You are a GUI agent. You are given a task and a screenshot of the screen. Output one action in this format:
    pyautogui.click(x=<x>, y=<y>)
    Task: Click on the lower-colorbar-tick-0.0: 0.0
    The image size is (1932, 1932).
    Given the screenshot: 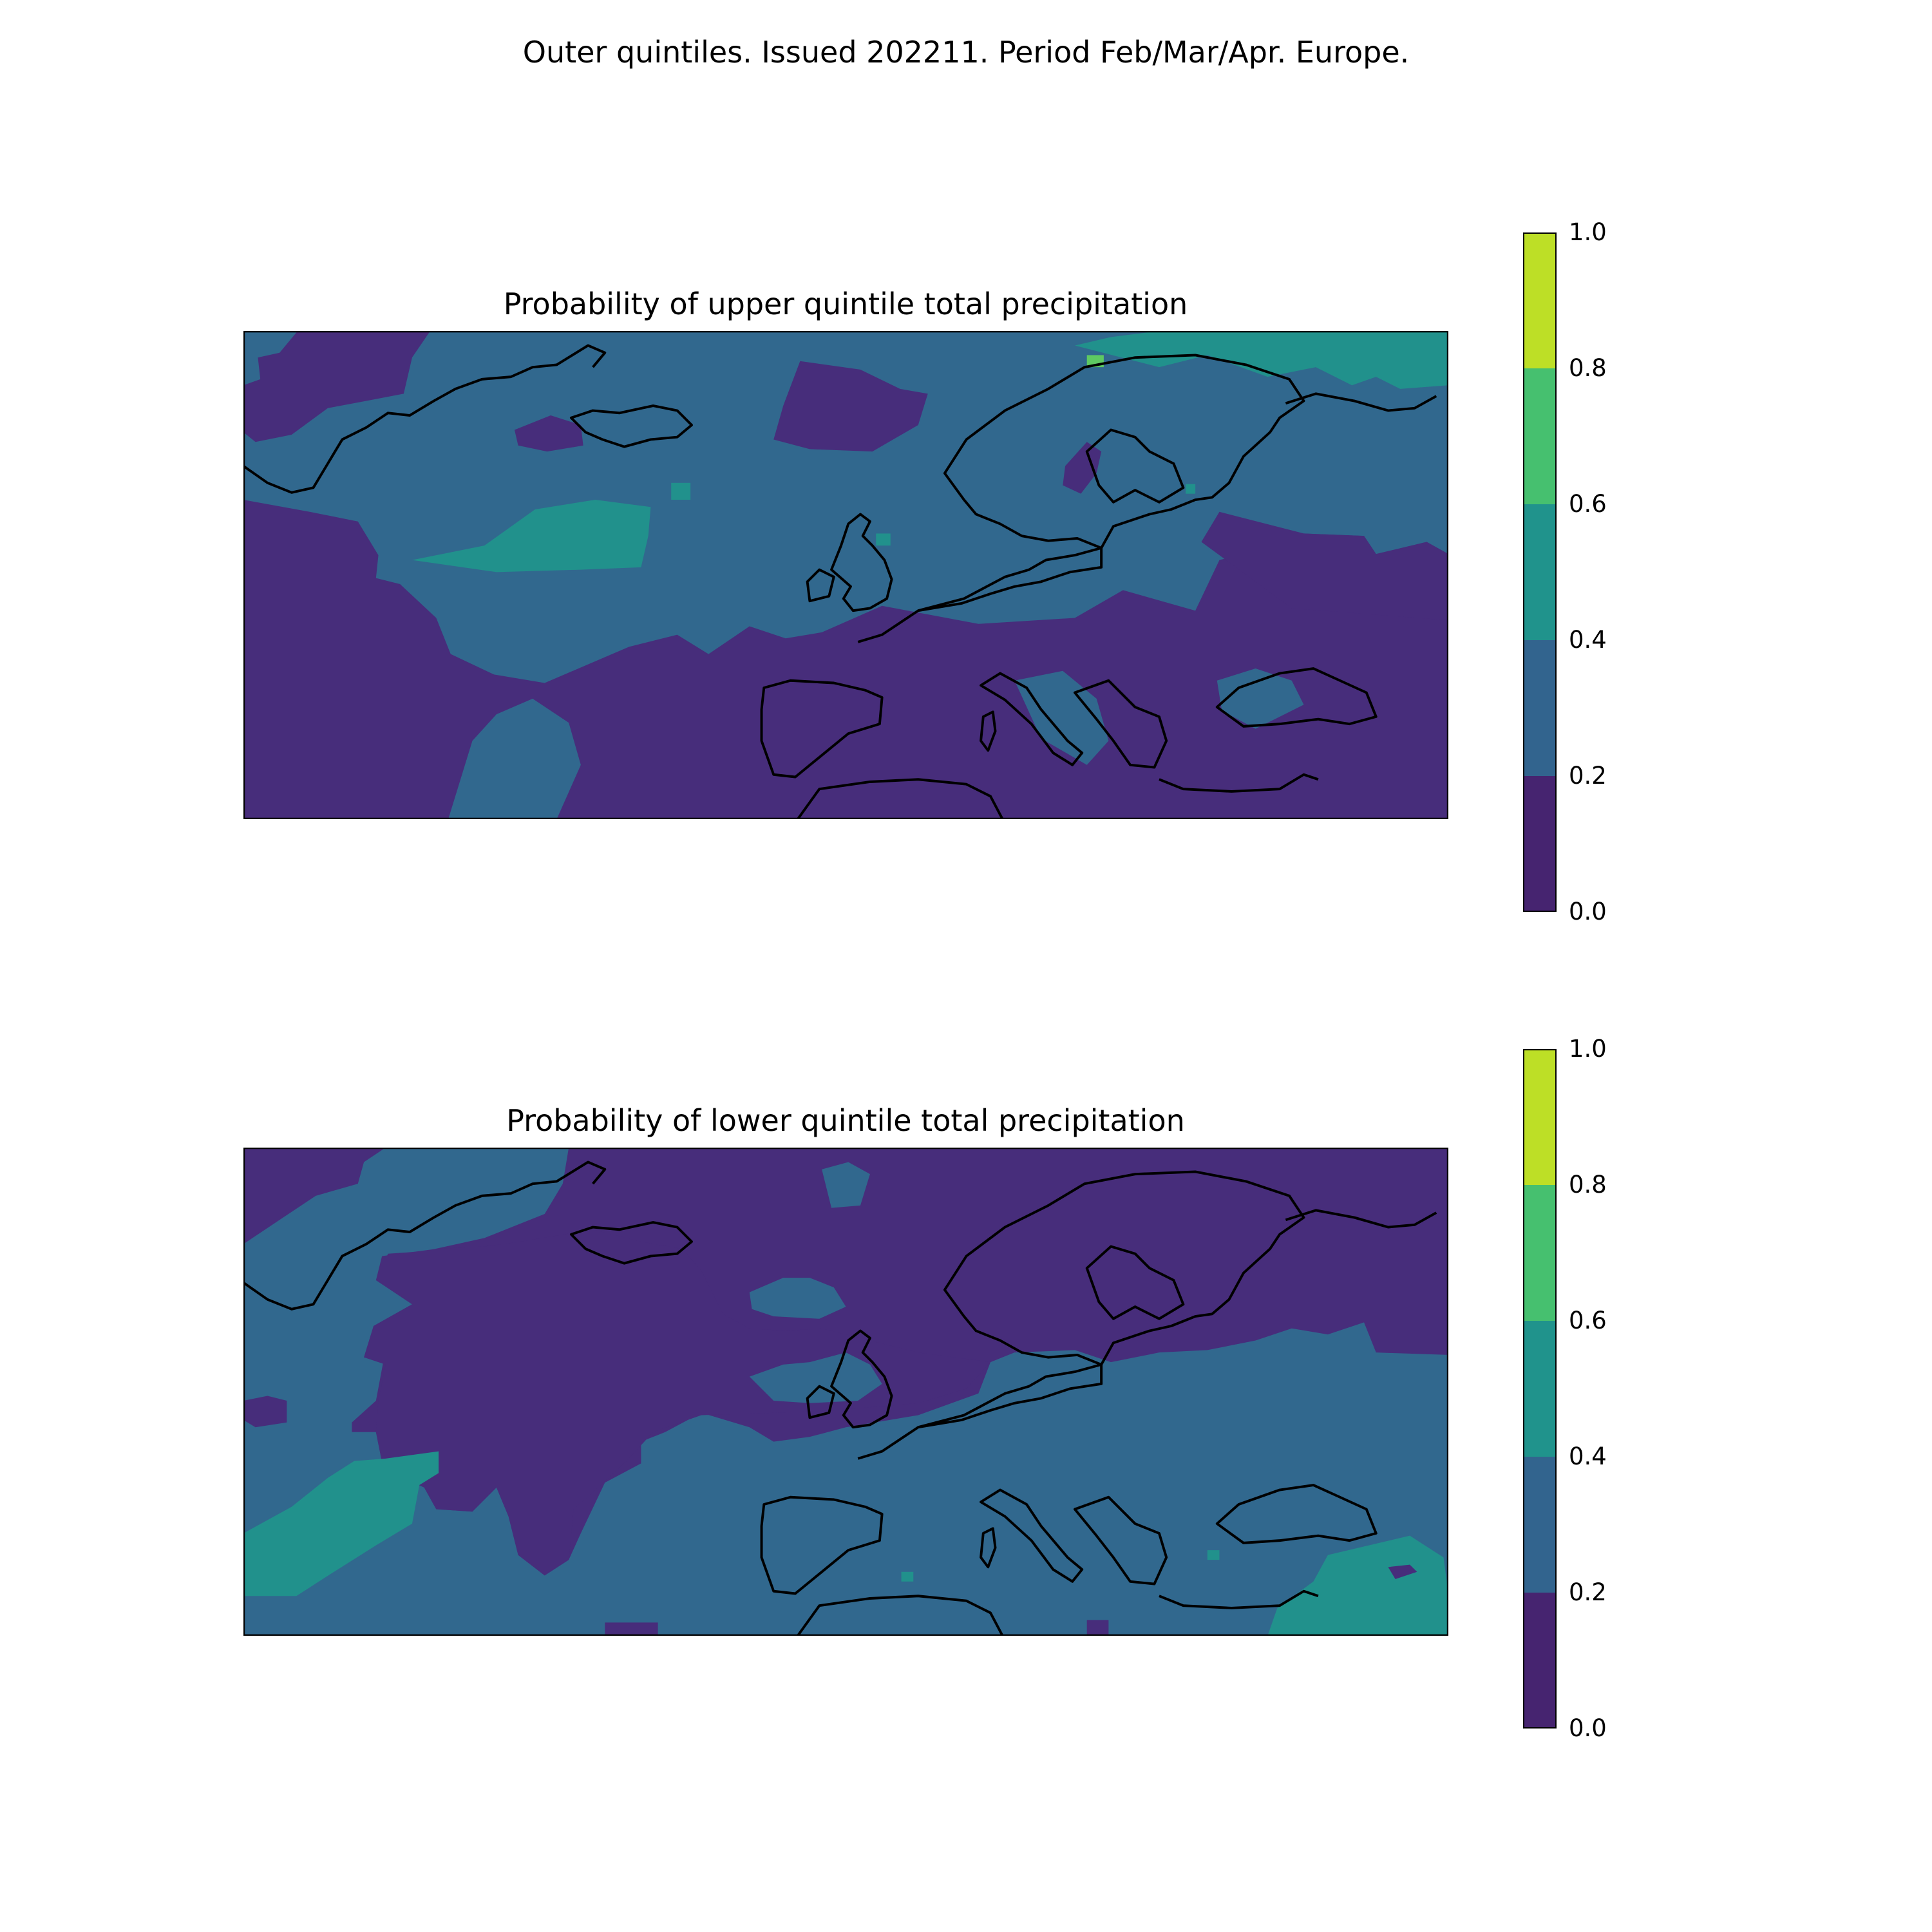 What is the action you would take?
    pyautogui.click(x=1588, y=1728)
    